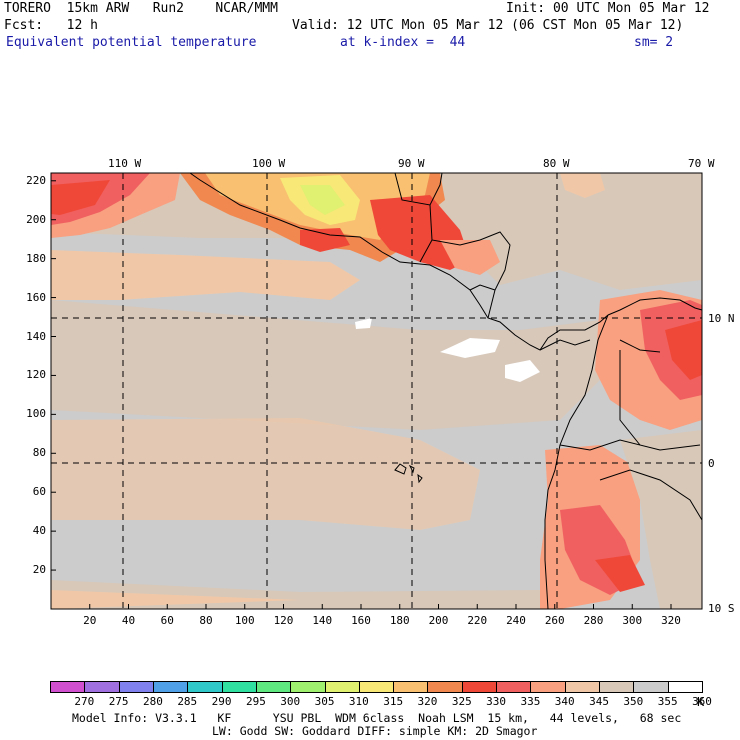  Describe the element at coordinates (438, 620) in the screenshot. I see `x-tick-label: 200` at that location.